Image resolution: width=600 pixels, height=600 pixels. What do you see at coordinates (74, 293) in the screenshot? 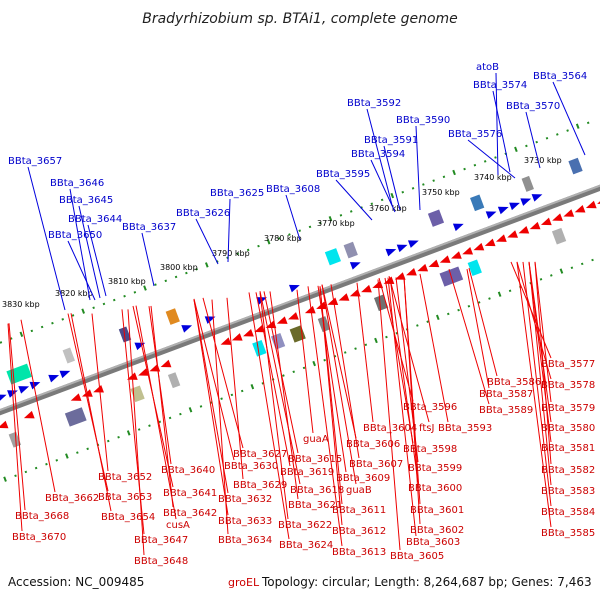
I see `scale-label: 3820 kbp` at bounding box center [74, 293].